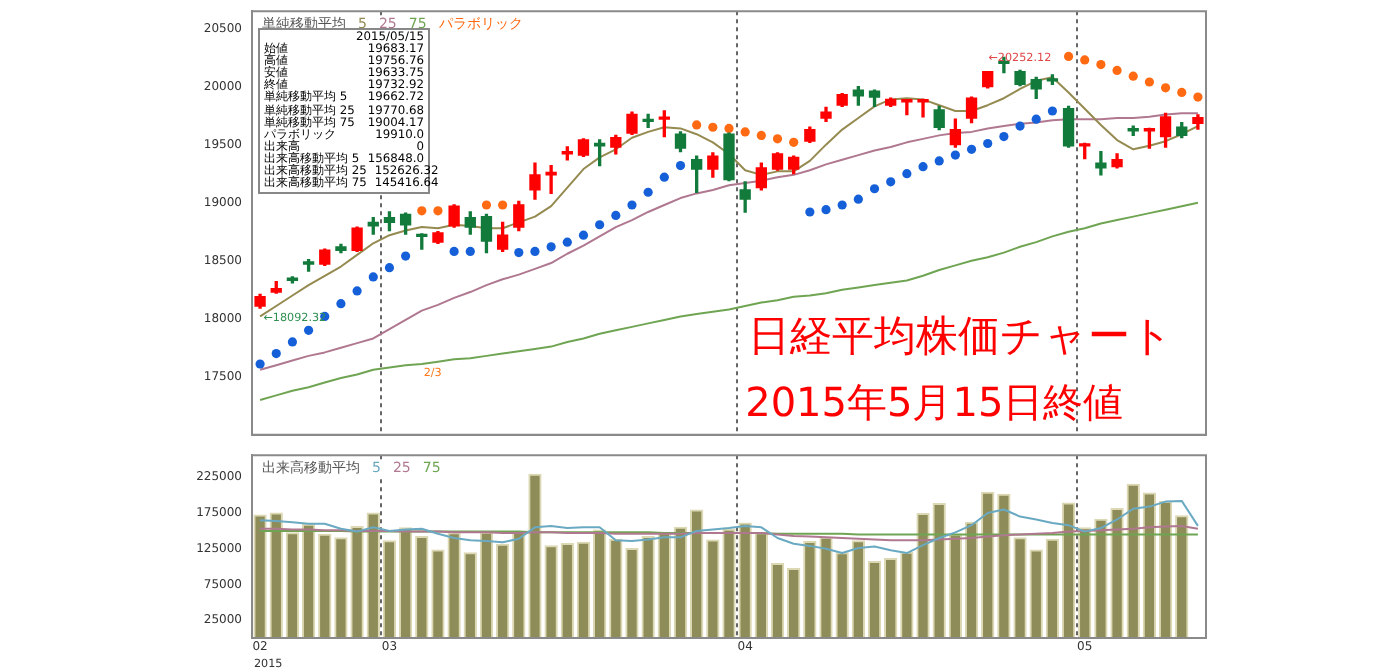 This screenshot has width=1400, height=672. I want to click on text: 日経平均株価チャート, so click(961, 336).